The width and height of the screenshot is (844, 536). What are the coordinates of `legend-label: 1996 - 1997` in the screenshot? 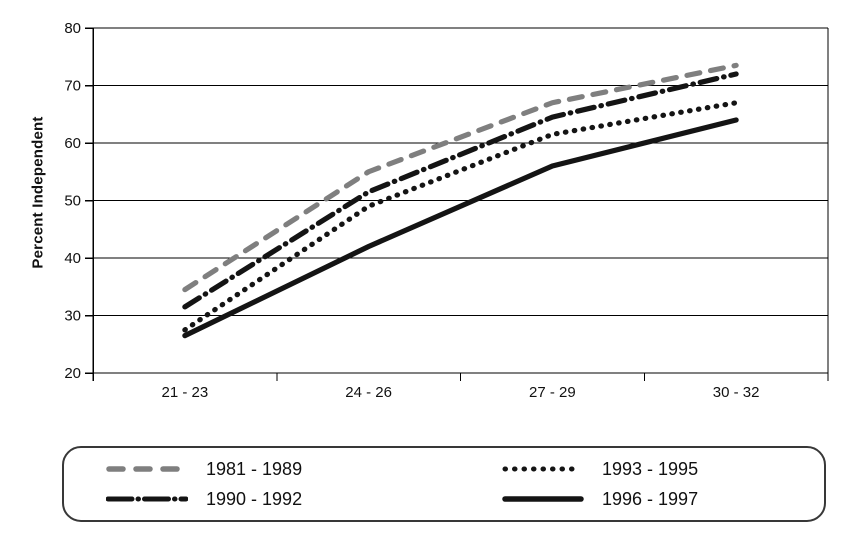 It's located at (650, 498).